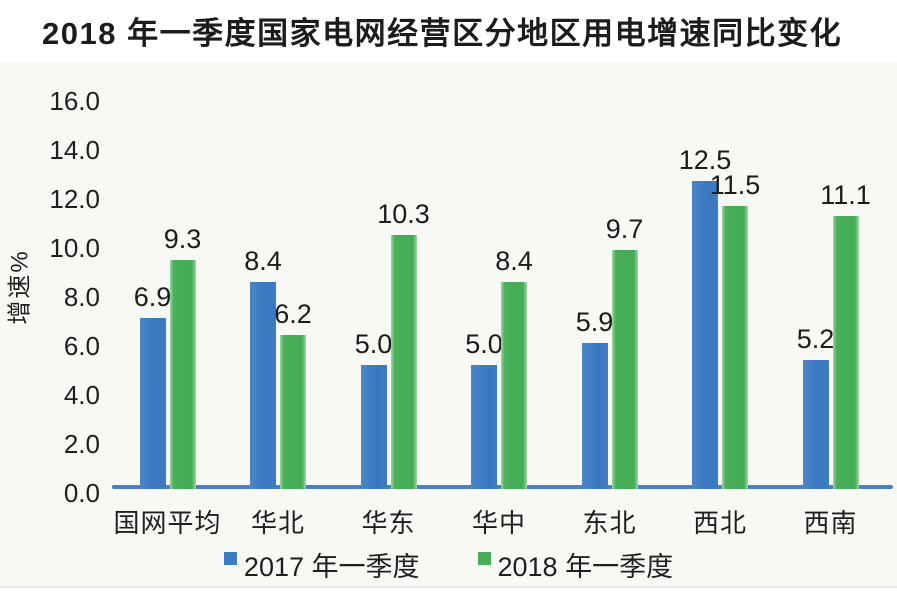 The width and height of the screenshot is (897, 595). Describe the element at coordinates (81, 395) in the screenshot. I see `y-tick-label: 4.0` at that location.